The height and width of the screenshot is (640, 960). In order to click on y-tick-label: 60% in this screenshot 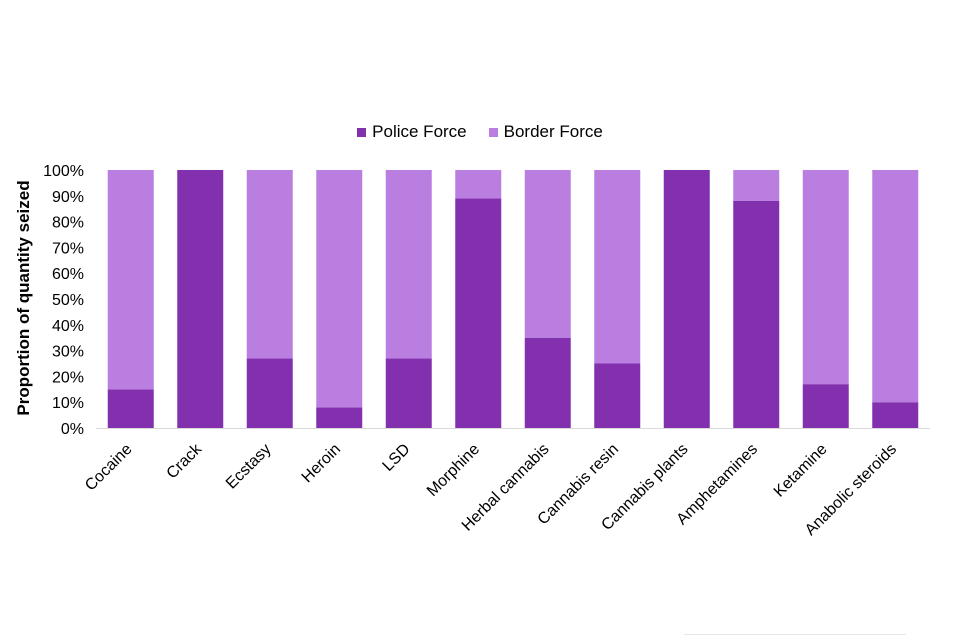, I will do `click(68, 274)`.